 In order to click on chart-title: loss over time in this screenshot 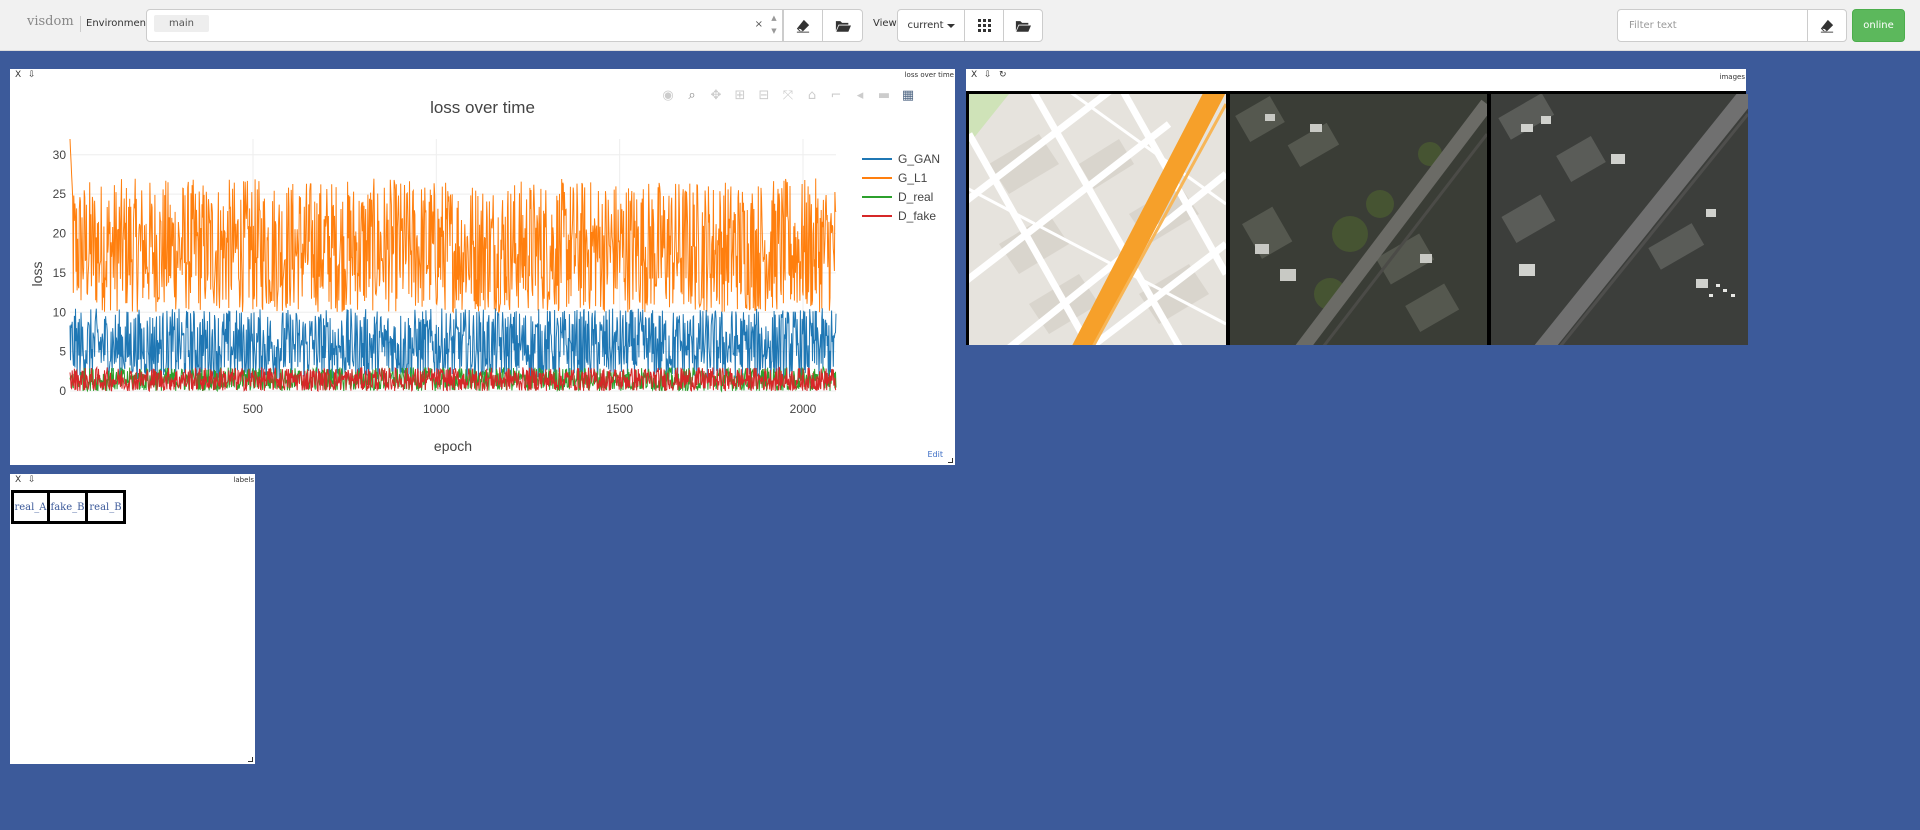, I will do `click(482, 107)`.